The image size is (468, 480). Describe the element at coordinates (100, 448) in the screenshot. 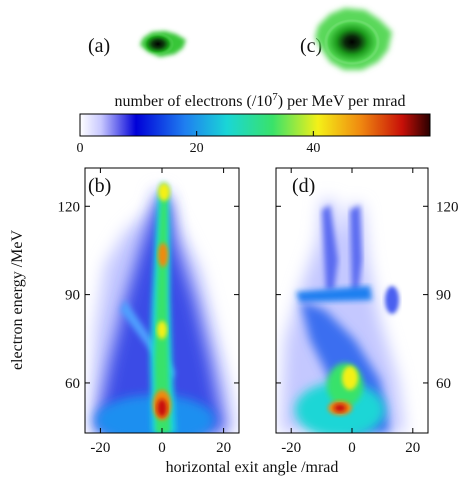

I see `x-tick-label-b: -20` at that location.